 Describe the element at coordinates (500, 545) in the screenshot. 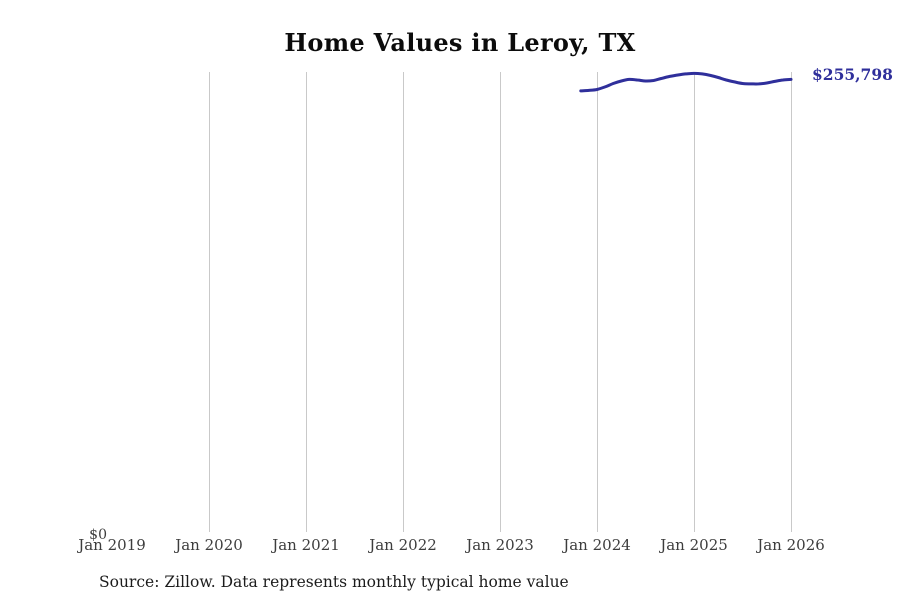

I see `x-tick-label: Jan 2023` at that location.